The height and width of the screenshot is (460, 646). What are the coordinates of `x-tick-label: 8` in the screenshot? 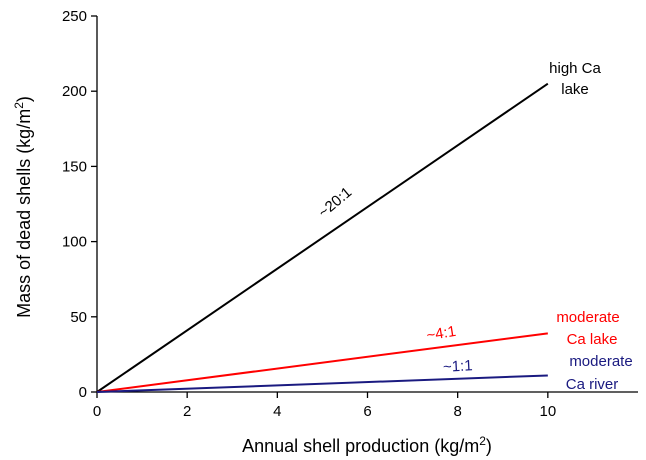 It's located at (457, 411).